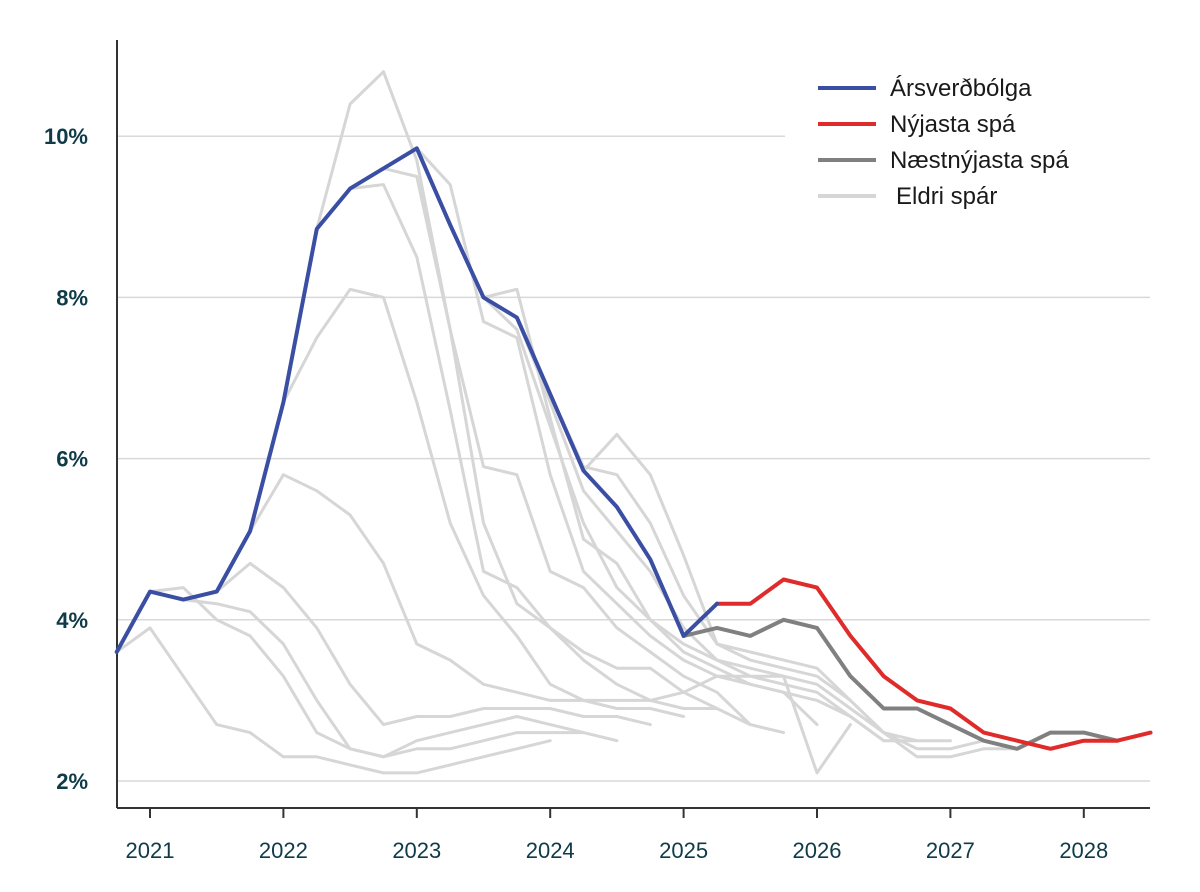 This screenshot has height=892, width=1200. I want to click on legend-label-older: Eldri spár, so click(946, 196).